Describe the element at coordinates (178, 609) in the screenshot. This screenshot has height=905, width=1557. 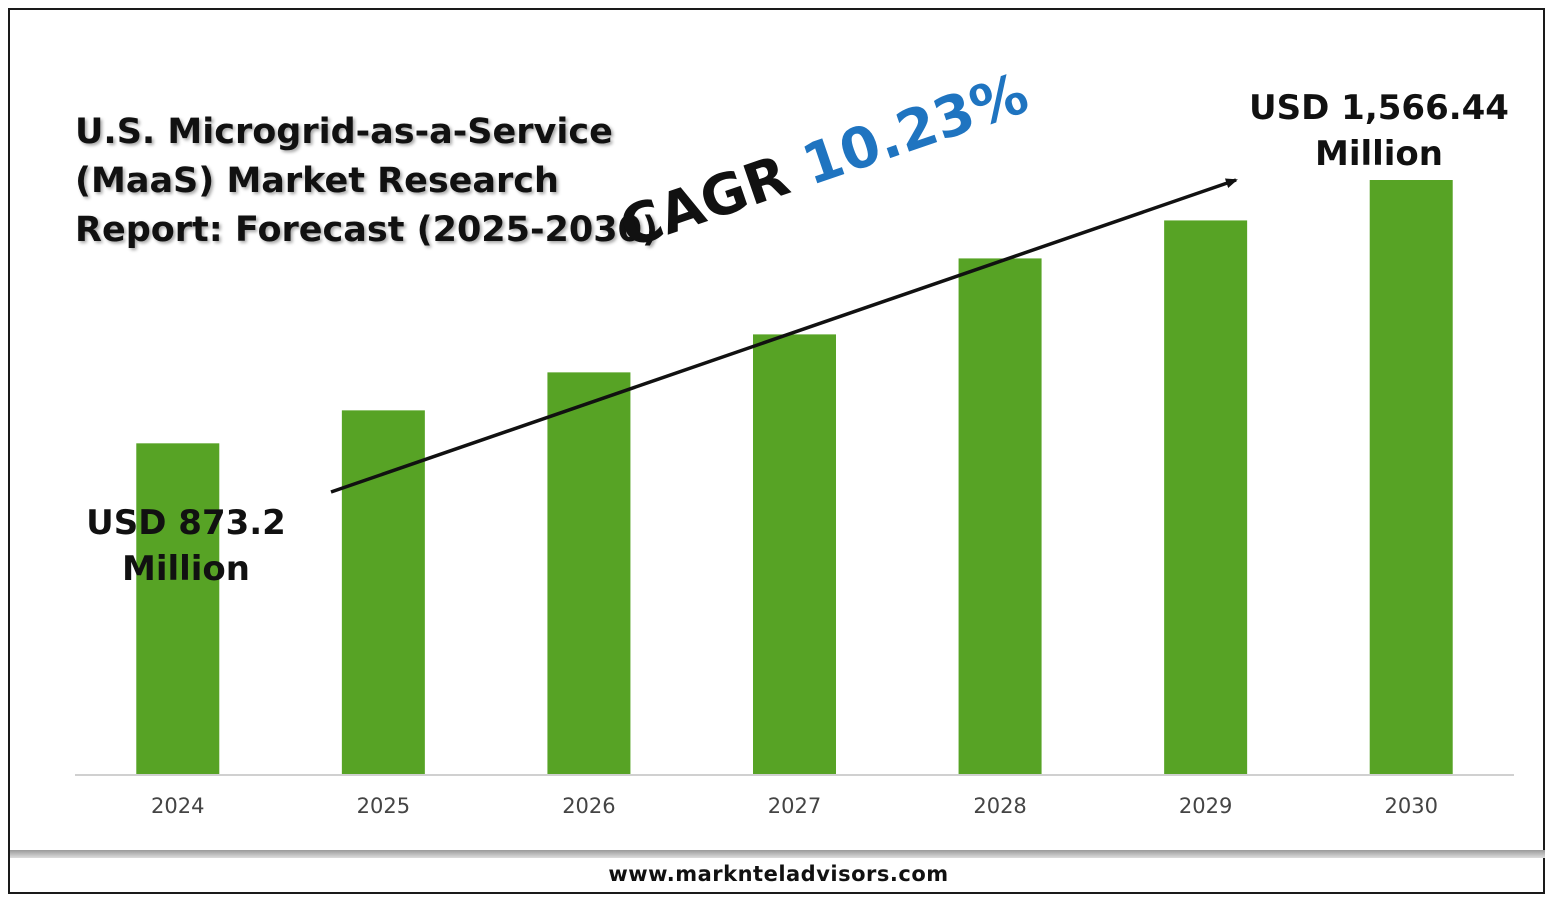
I see `bar-2024` at that location.